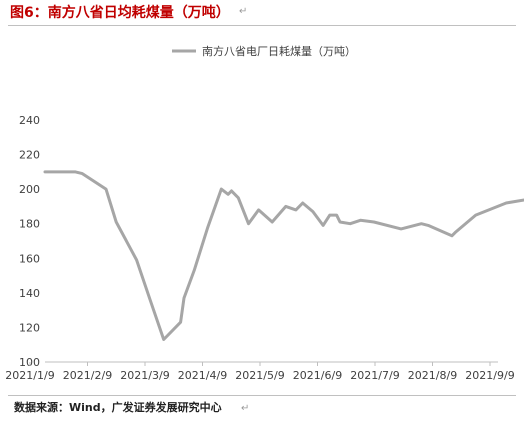 Image resolution: width=524 pixels, height=429 pixels. I want to click on y-tick-label: 220, so click(29, 155).